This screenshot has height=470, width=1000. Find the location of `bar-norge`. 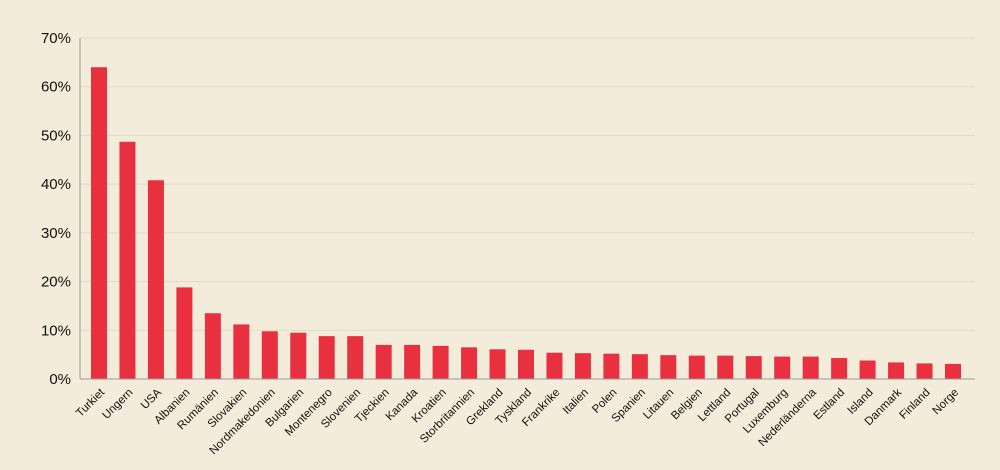

bar-norge is located at coordinates (953, 371).